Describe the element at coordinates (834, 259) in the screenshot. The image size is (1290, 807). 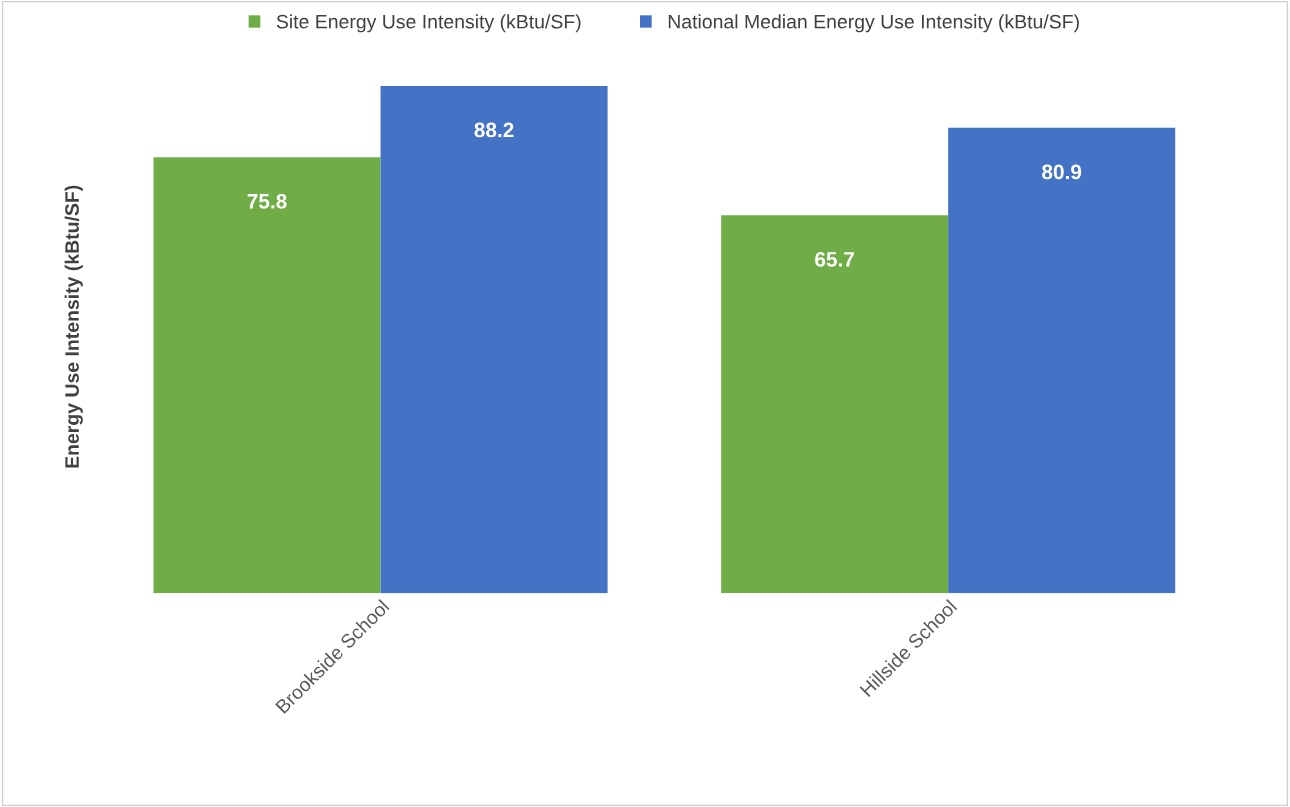
I see `data-label: 65.7` at that location.